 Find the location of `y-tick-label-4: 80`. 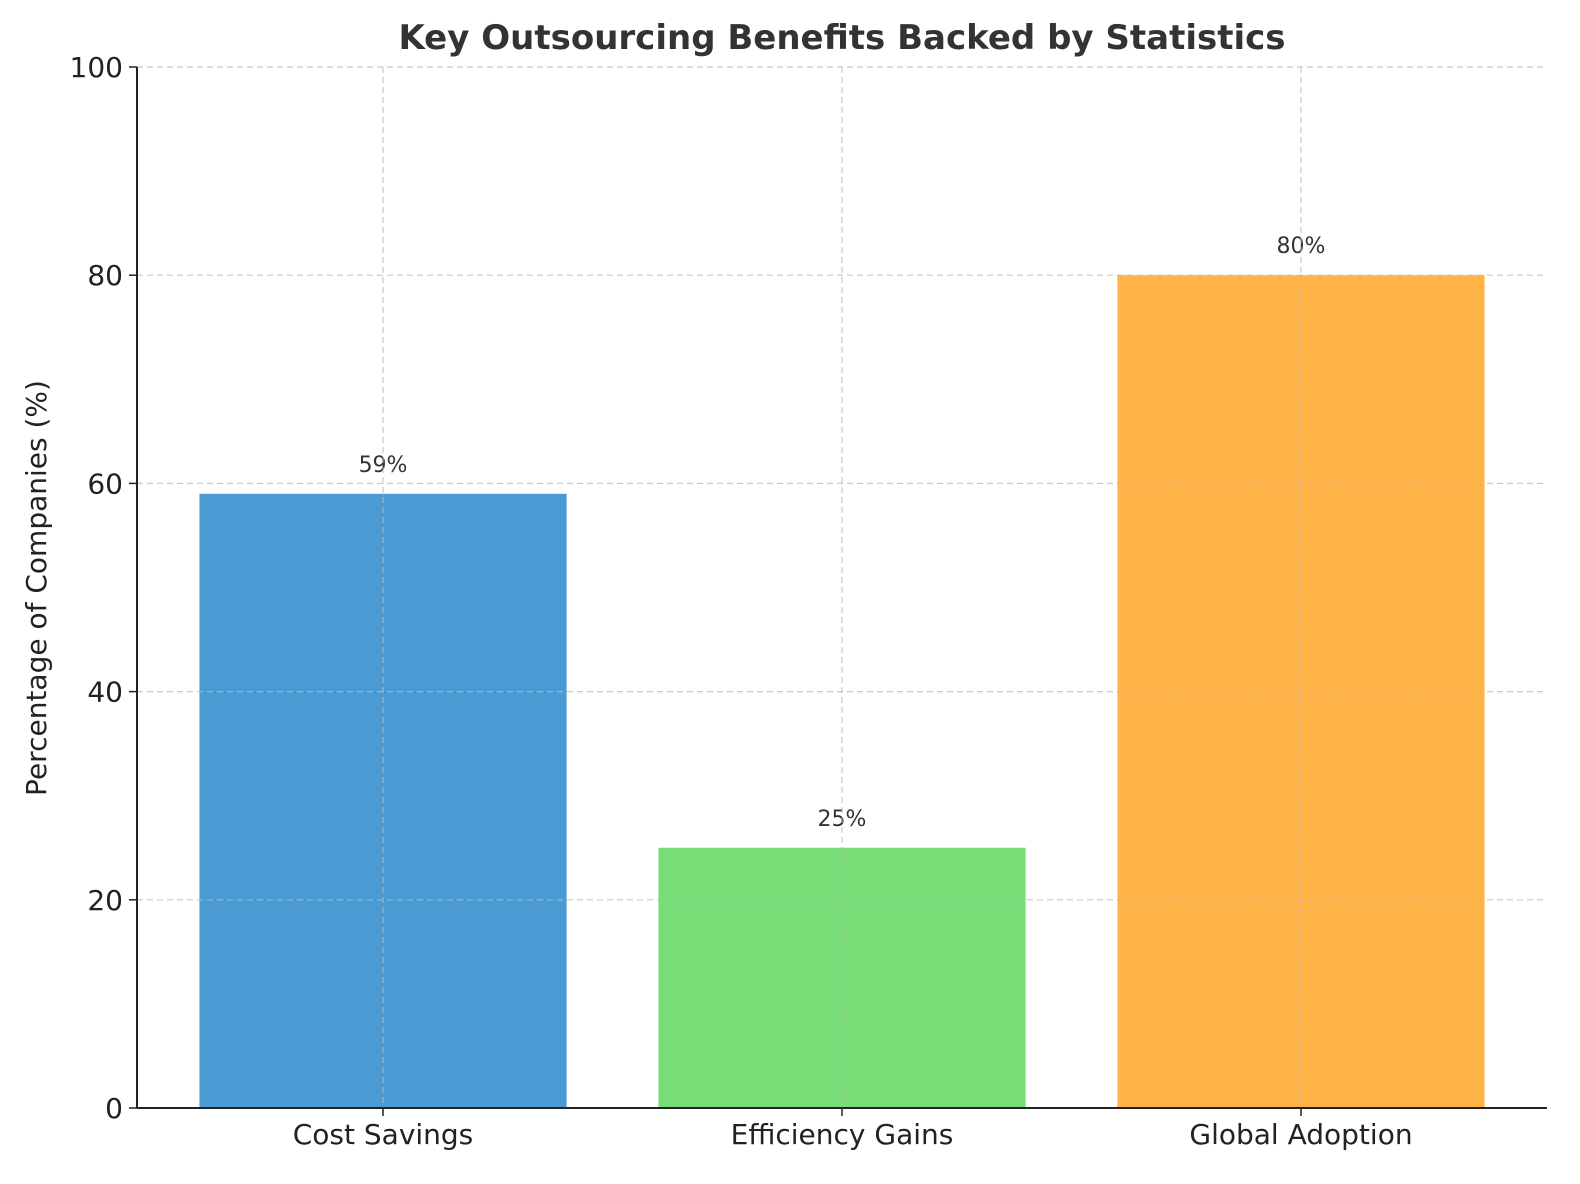

y-tick-label-4: 80 is located at coordinates (105, 275).